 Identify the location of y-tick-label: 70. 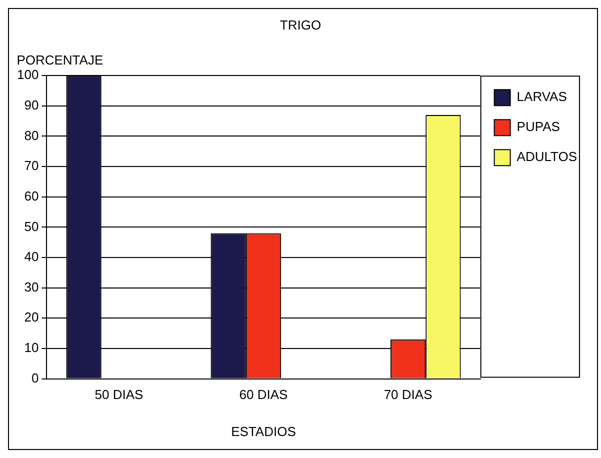
(31, 166).